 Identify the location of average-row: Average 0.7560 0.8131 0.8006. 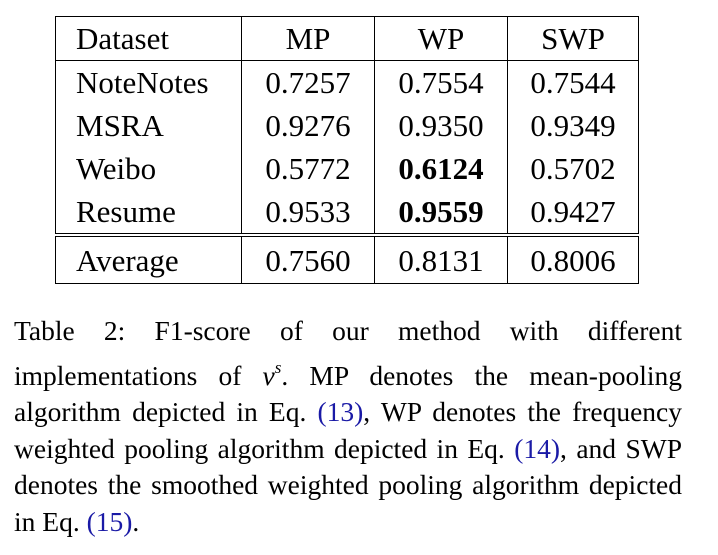
(347, 260).